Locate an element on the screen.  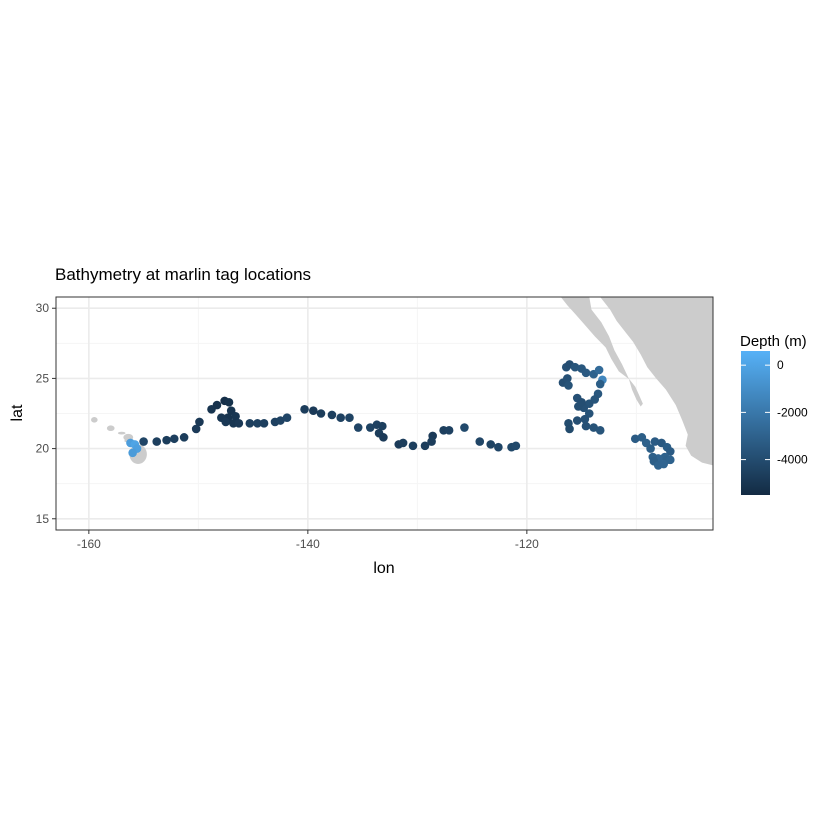
x-axis: -160 -140 -120 is located at coordinates (308, 540).